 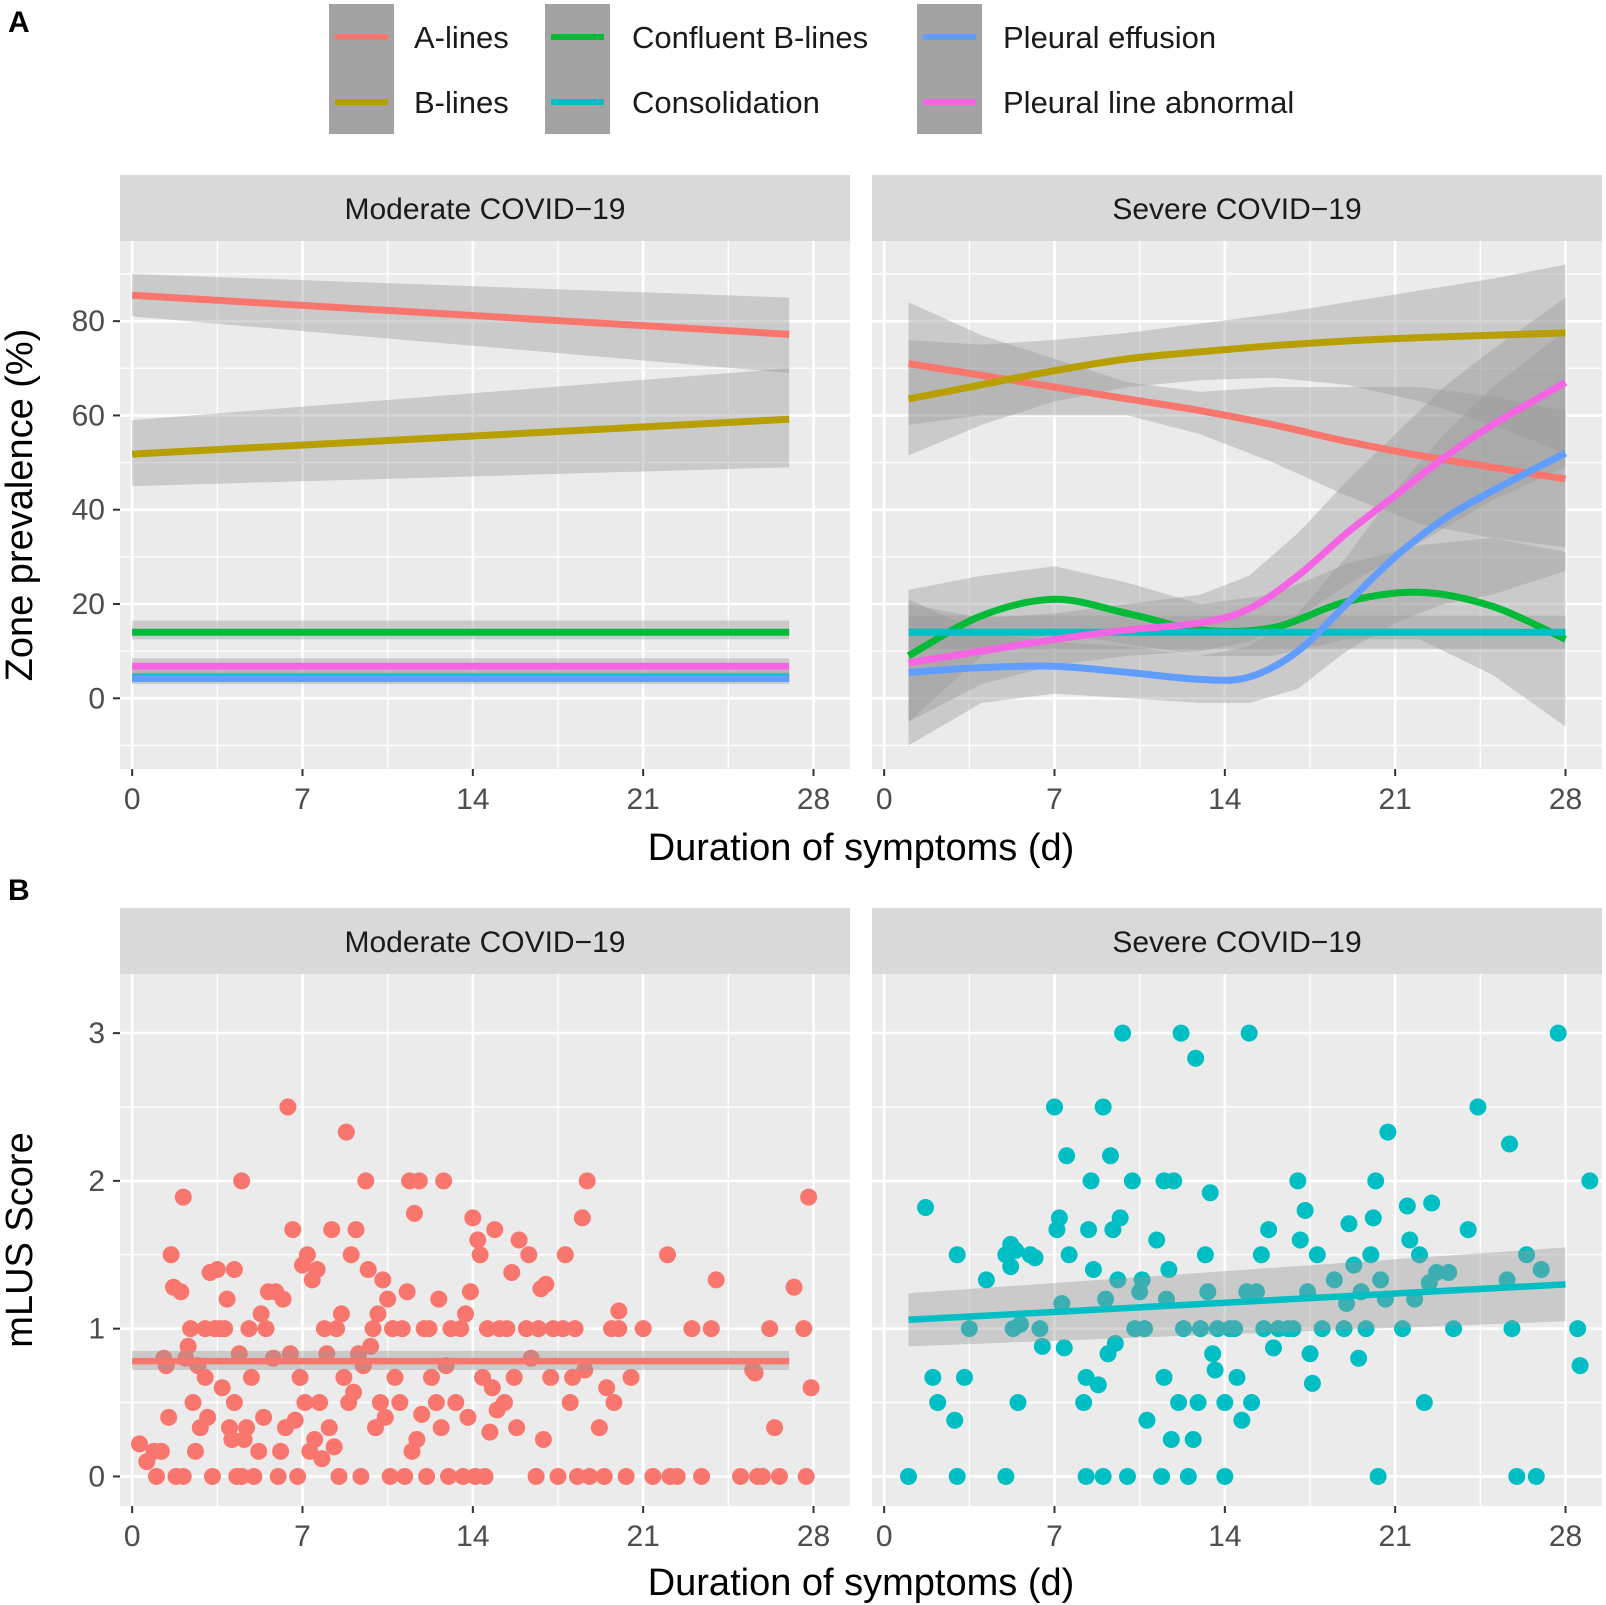 What do you see at coordinates (88, 510) in the screenshot?
I see `y-tick-label: 40` at bounding box center [88, 510].